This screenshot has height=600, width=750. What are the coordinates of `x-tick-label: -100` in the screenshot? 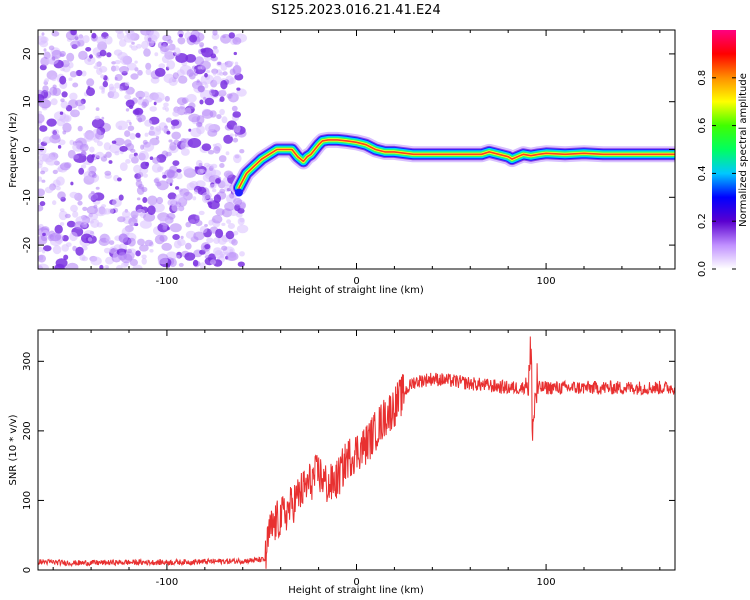 It's located at (167, 582).